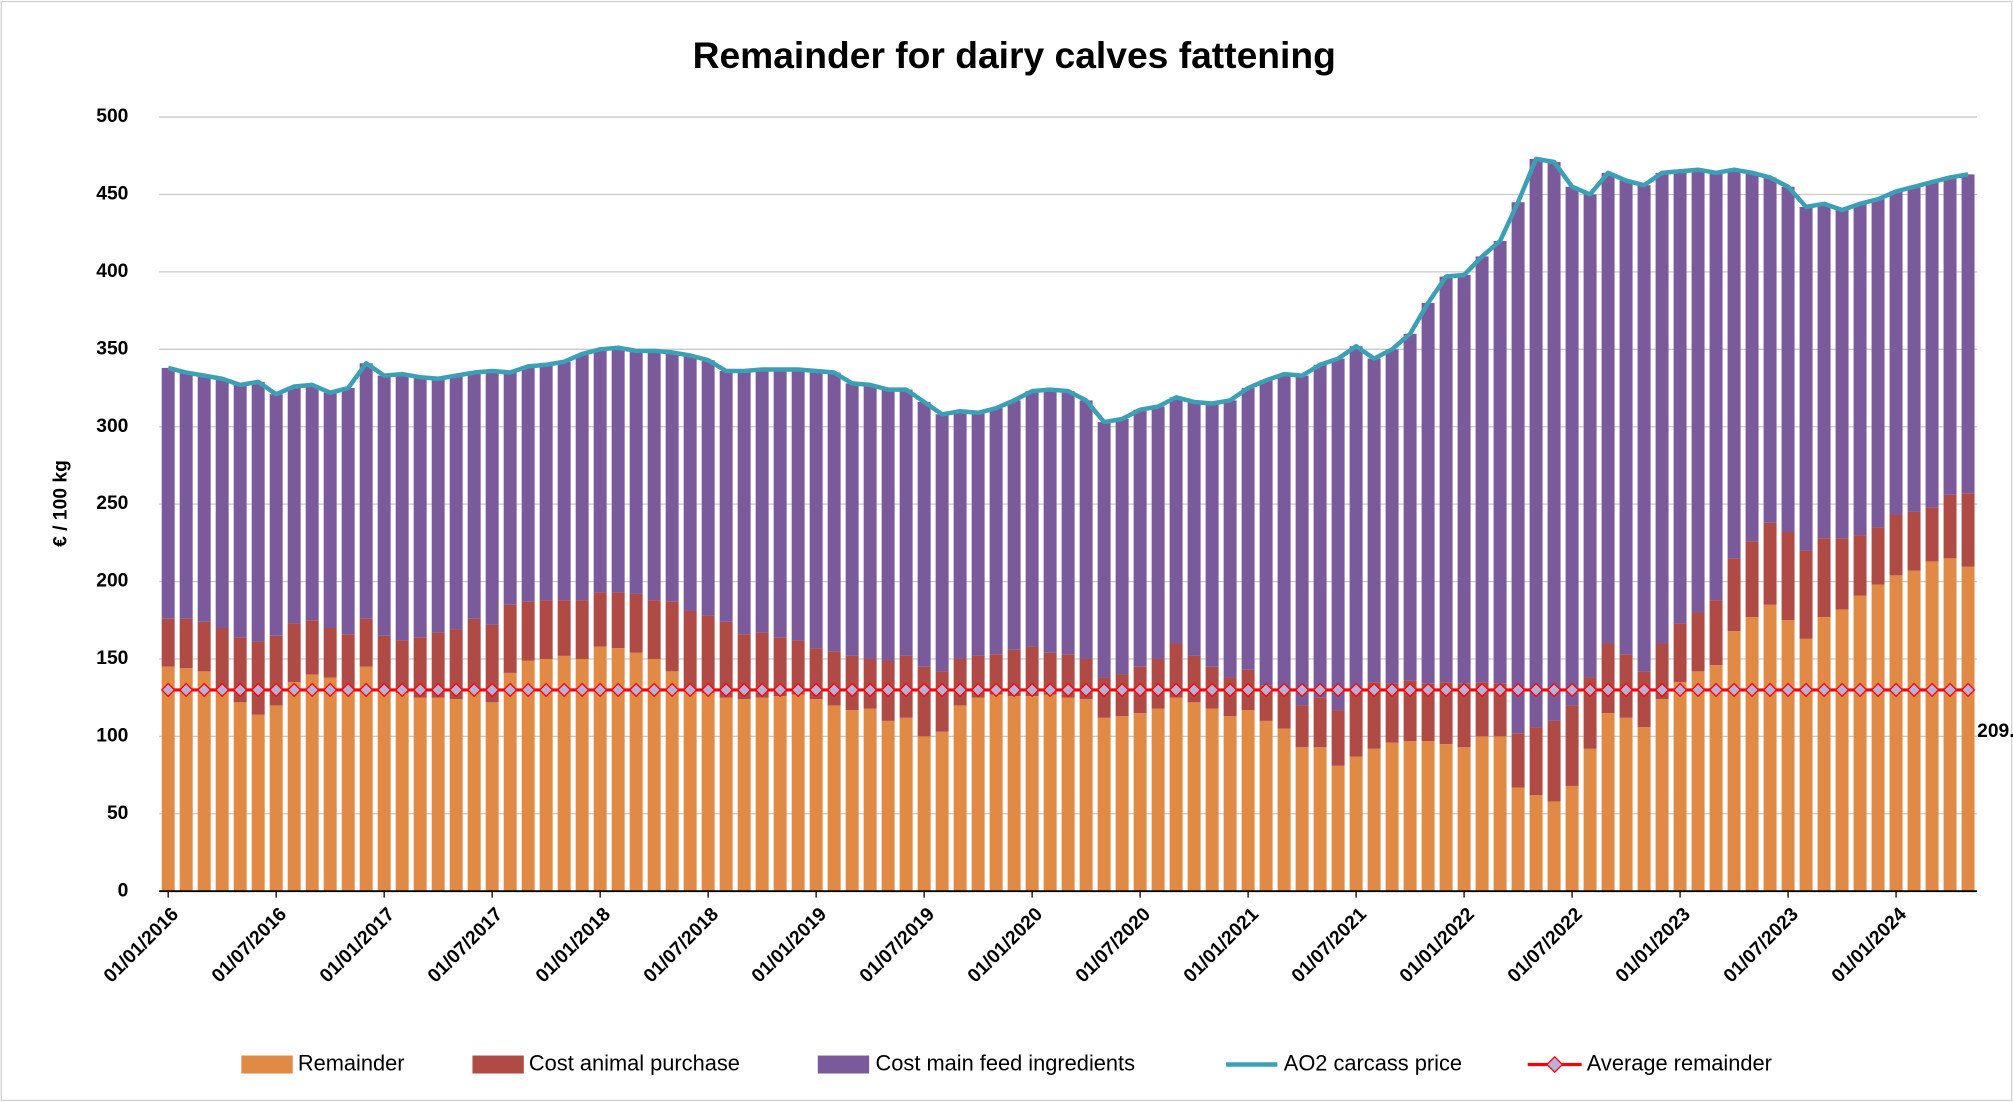 The image size is (2013, 1102). What do you see at coordinates (112, 271) in the screenshot?
I see `y-tick-label: 400` at bounding box center [112, 271].